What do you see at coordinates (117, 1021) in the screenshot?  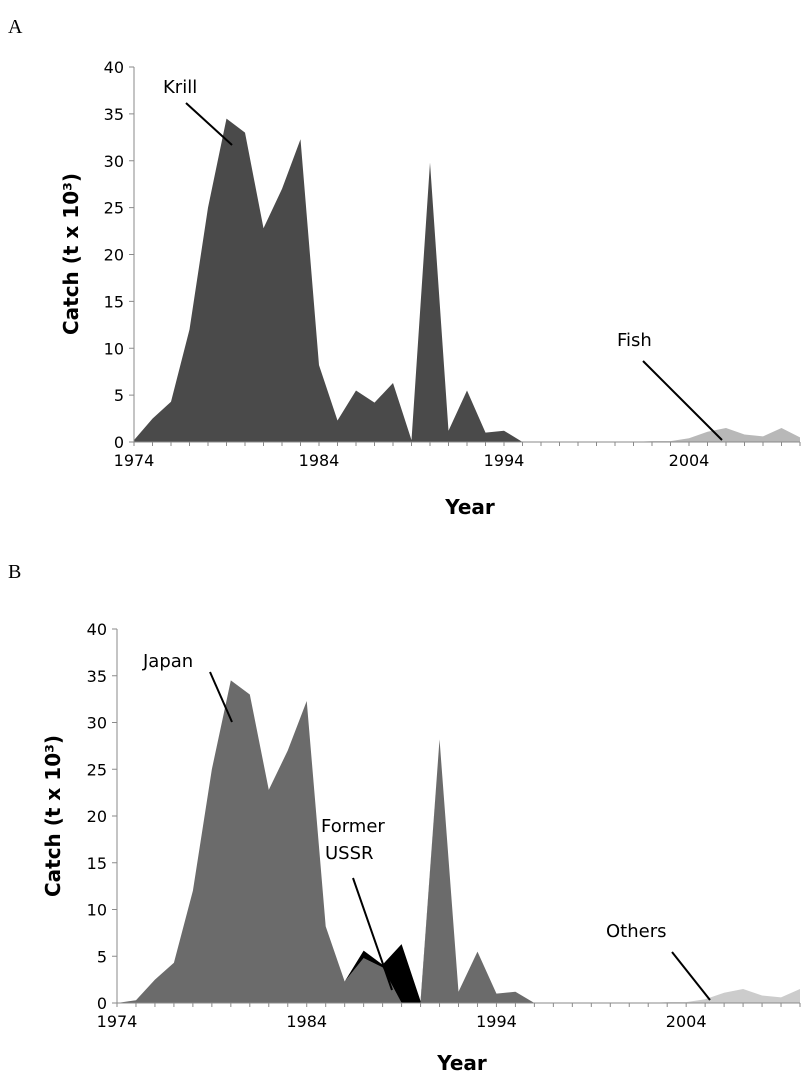 I see `panel-b-x-tick-label: 1974` at bounding box center [117, 1021].